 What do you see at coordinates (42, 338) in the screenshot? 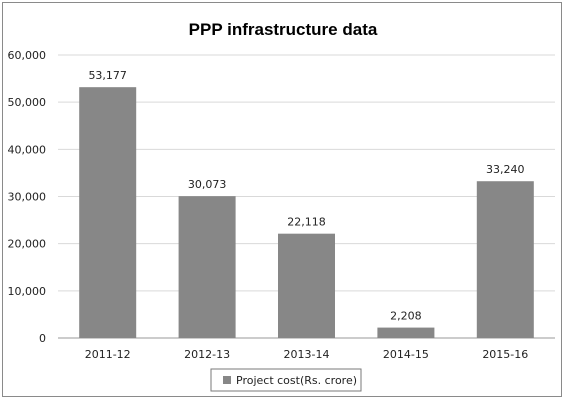
I see `y-tick-label: 0` at bounding box center [42, 338].